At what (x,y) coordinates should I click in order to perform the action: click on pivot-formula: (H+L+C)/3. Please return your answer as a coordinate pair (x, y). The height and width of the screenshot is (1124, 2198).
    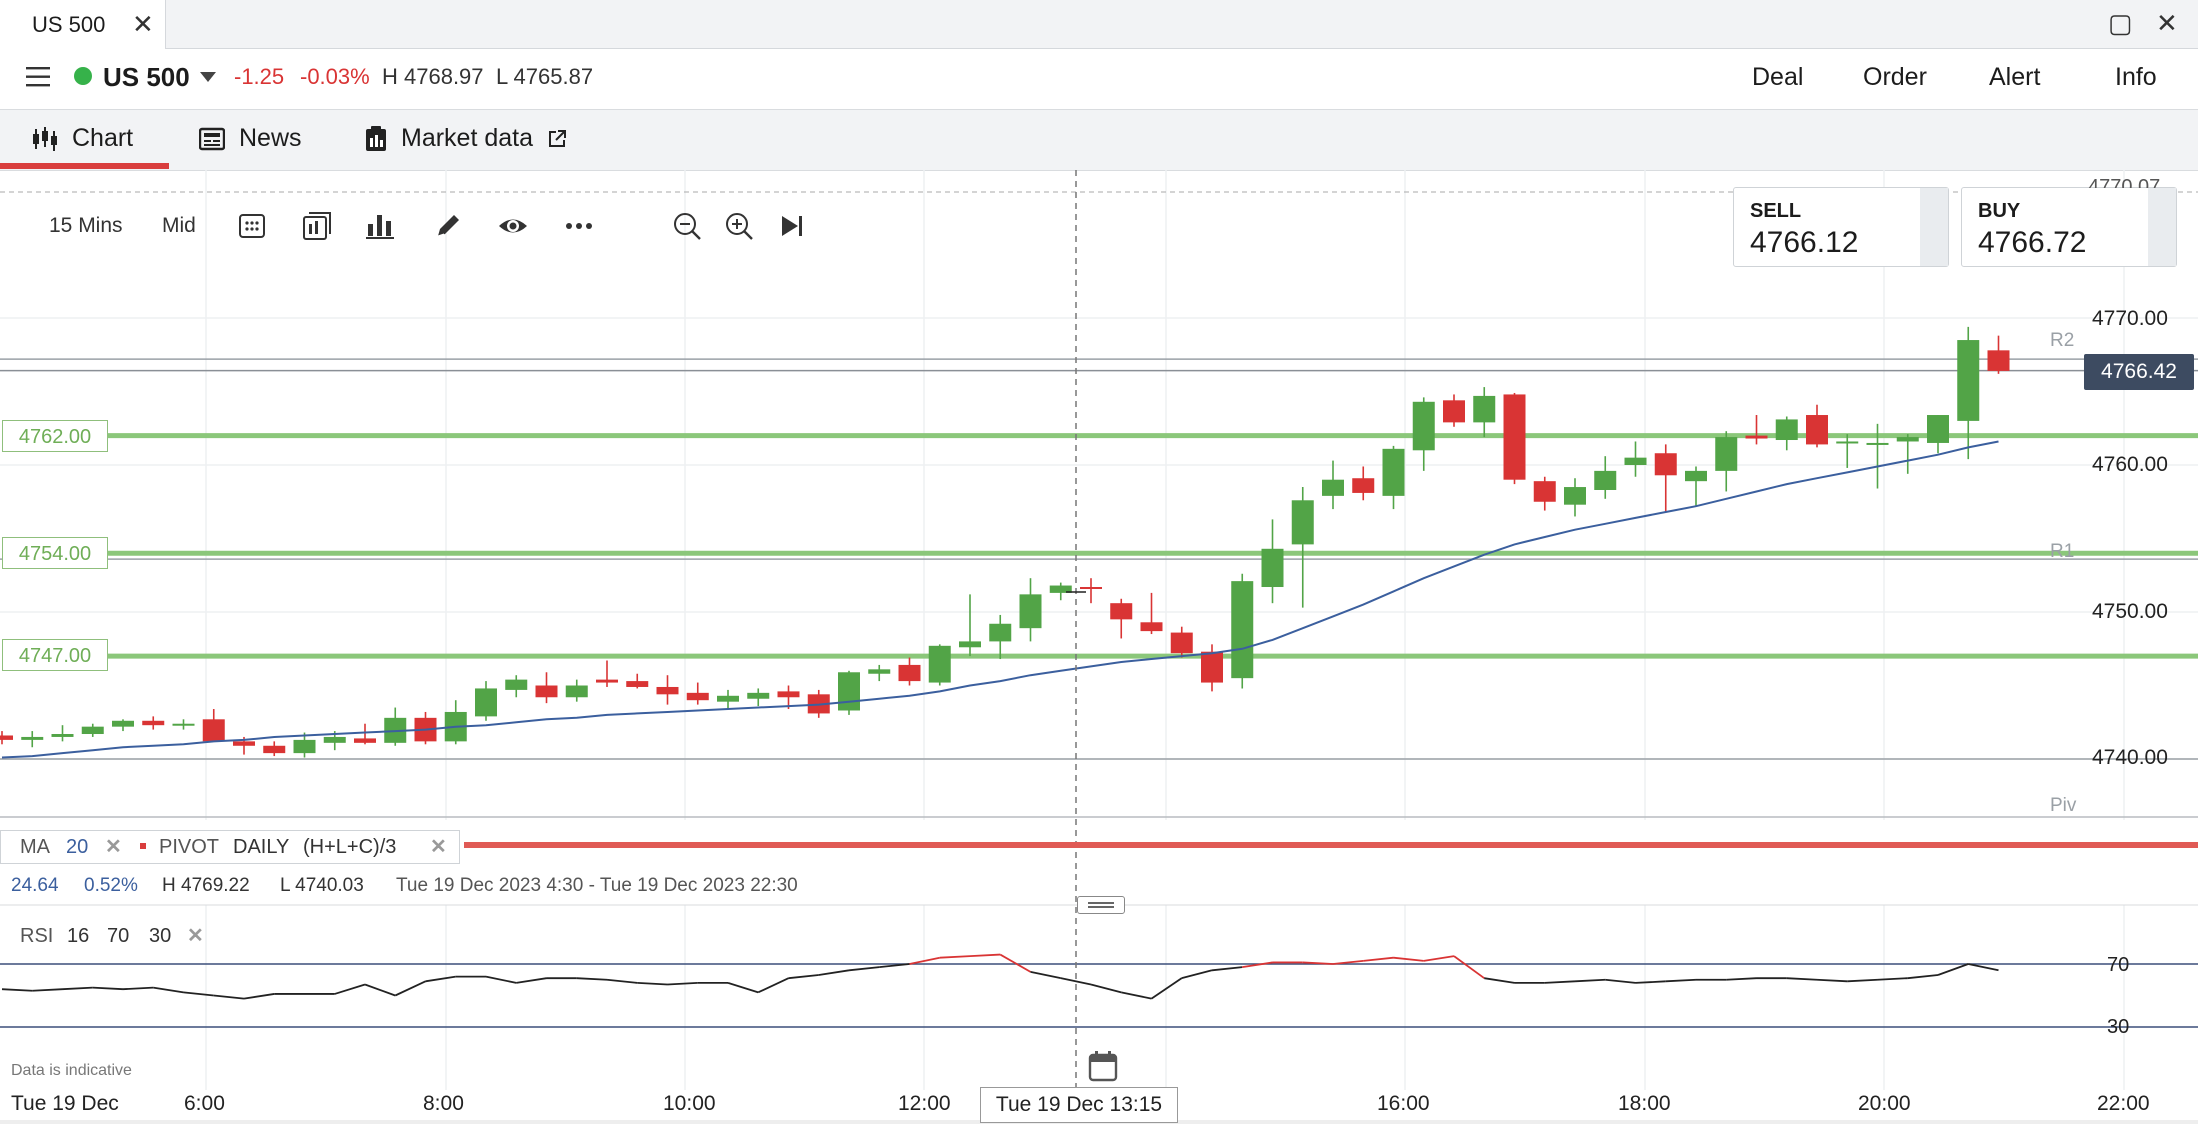
    Looking at the image, I should click on (350, 847).